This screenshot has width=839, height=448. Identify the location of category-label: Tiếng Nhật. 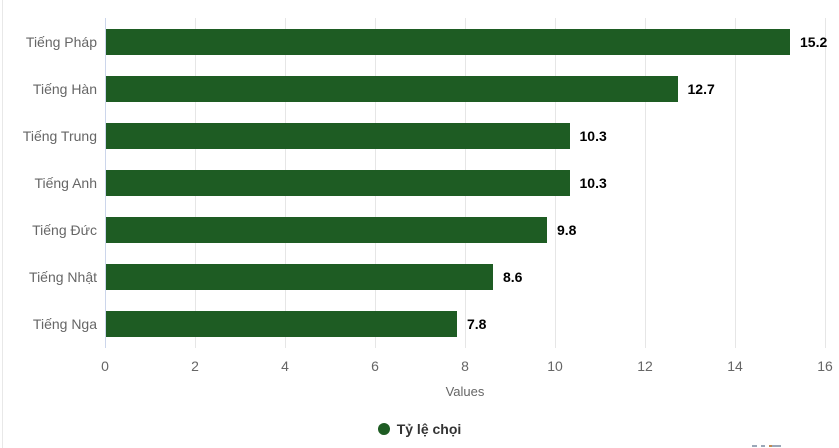
(63, 277).